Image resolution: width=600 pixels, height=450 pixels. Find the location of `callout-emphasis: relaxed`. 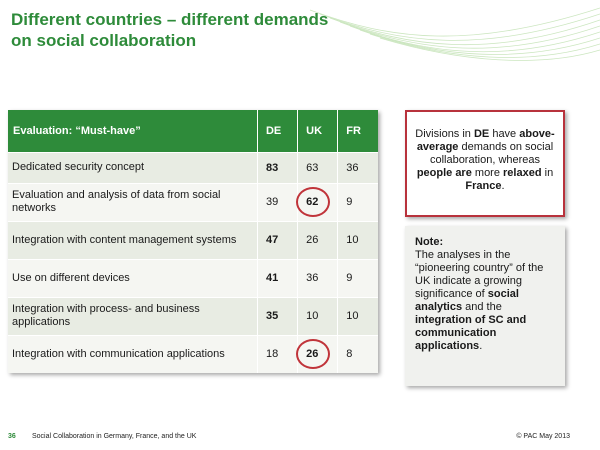

callout-emphasis: relaxed is located at coordinates (522, 173).